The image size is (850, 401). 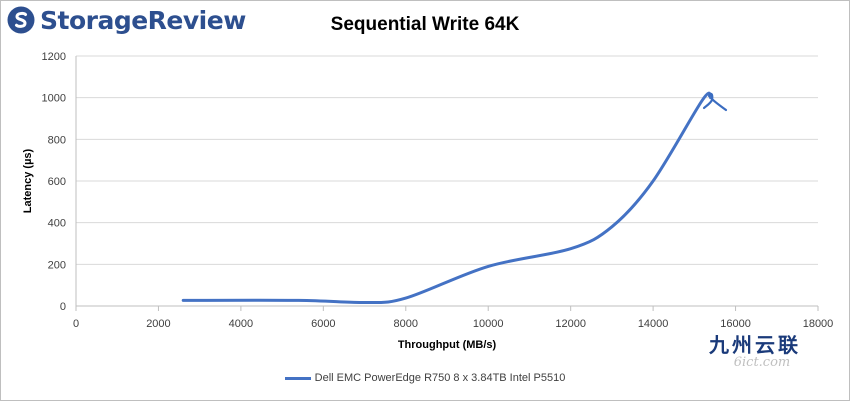 What do you see at coordinates (21, 20) in the screenshot?
I see `storagereview-logo-icon` at bounding box center [21, 20].